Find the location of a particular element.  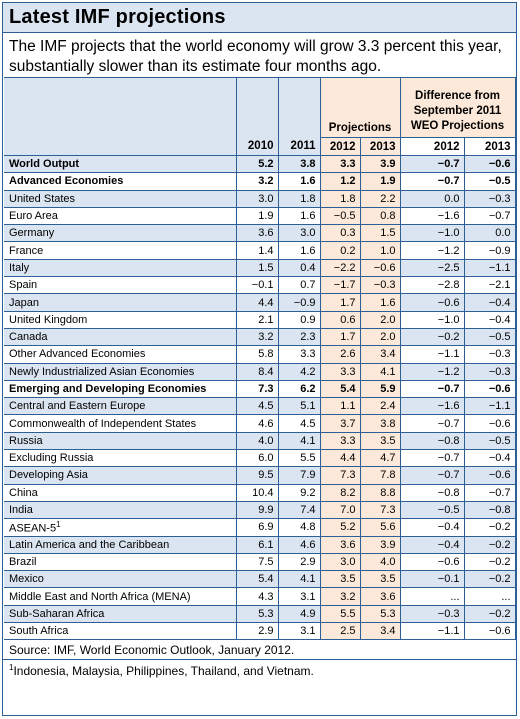

row-value: 1.5 is located at coordinates (380, 233).